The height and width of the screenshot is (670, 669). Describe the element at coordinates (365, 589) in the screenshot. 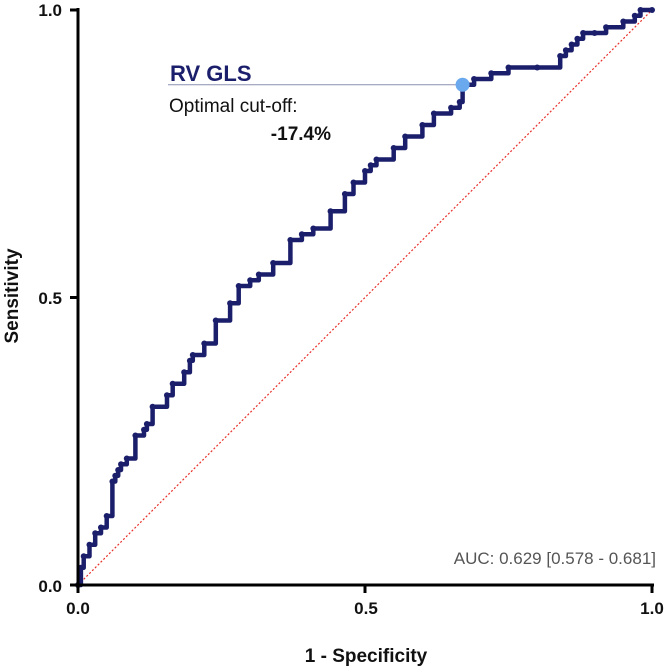

I see `x-axis-ticks` at that location.